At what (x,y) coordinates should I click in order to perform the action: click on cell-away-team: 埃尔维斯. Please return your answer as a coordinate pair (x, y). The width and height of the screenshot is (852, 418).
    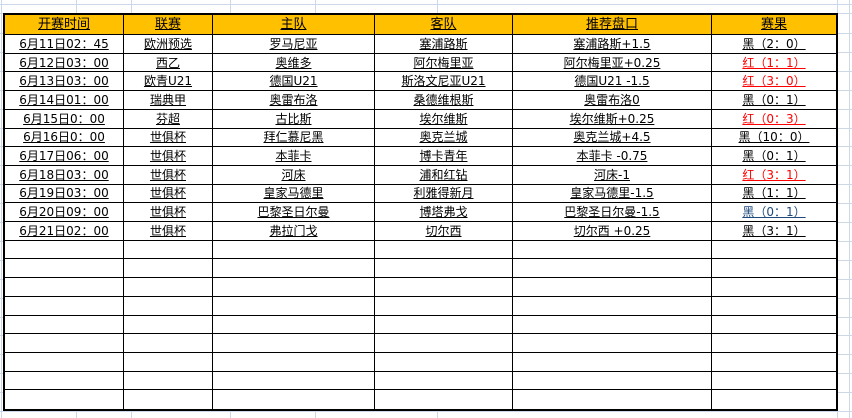
    Looking at the image, I should click on (444, 119).